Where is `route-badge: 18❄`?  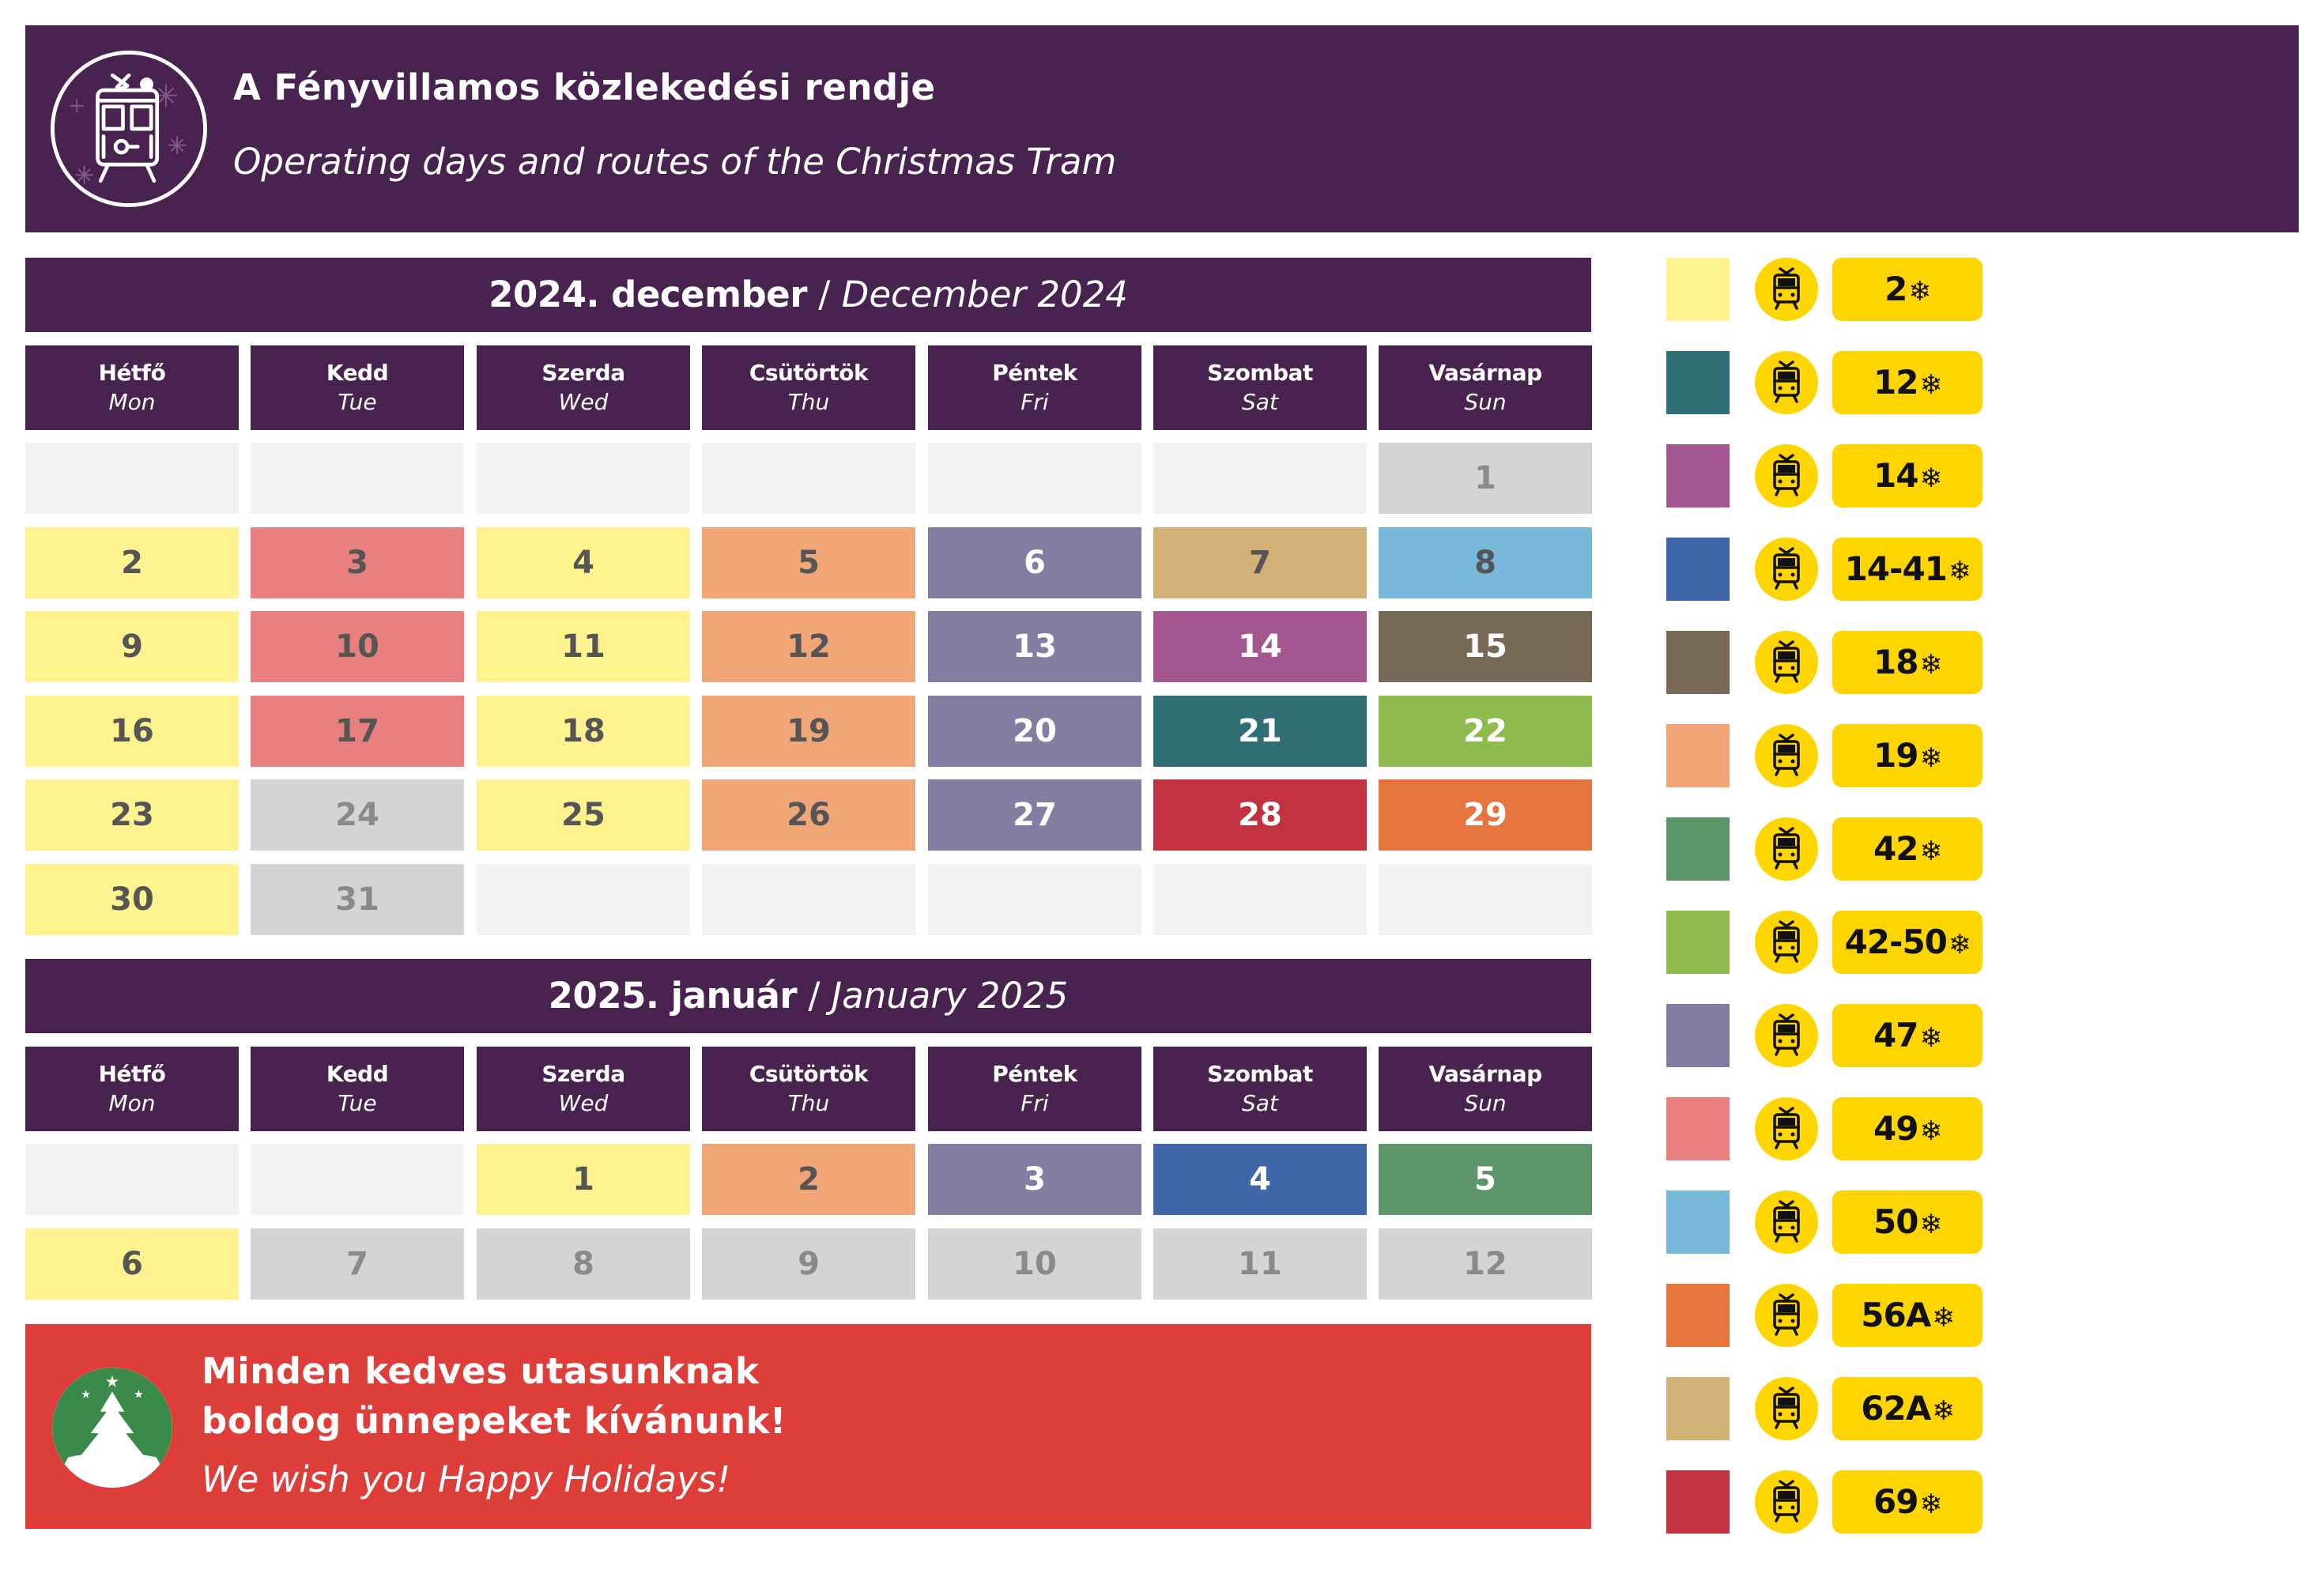
route-badge: 18❄ is located at coordinates (1907, 662).